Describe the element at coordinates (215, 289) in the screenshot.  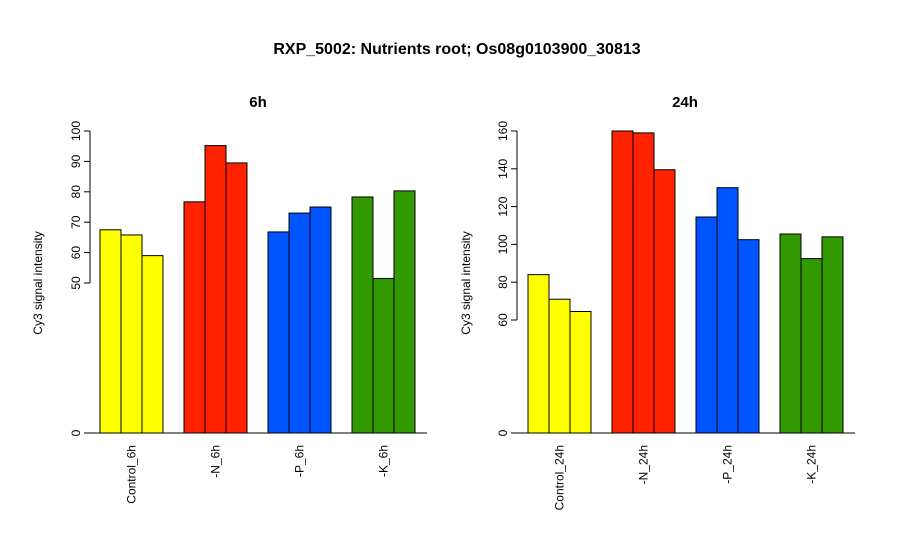
I see `bar--N_6h-2` at that location.